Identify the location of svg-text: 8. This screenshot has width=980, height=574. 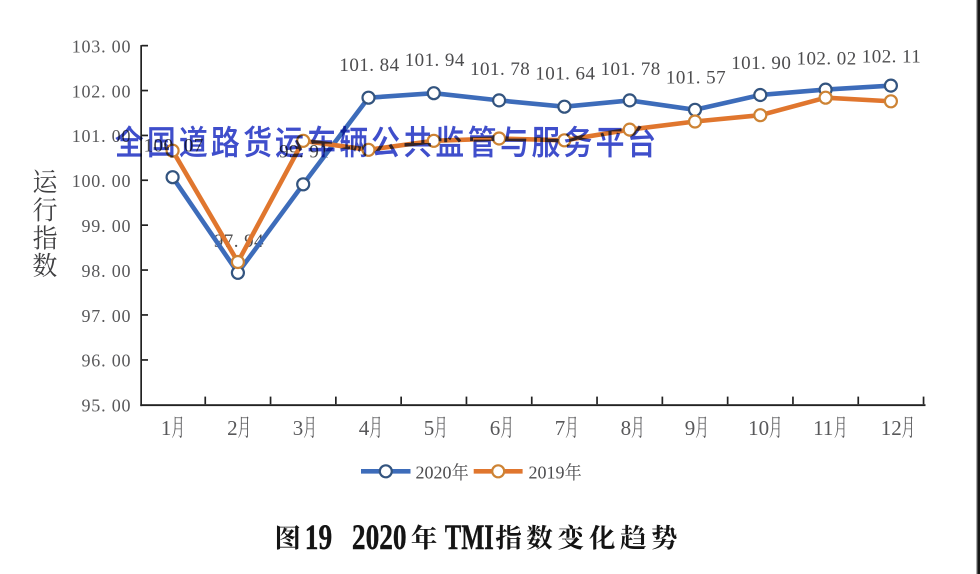
(626, 428).